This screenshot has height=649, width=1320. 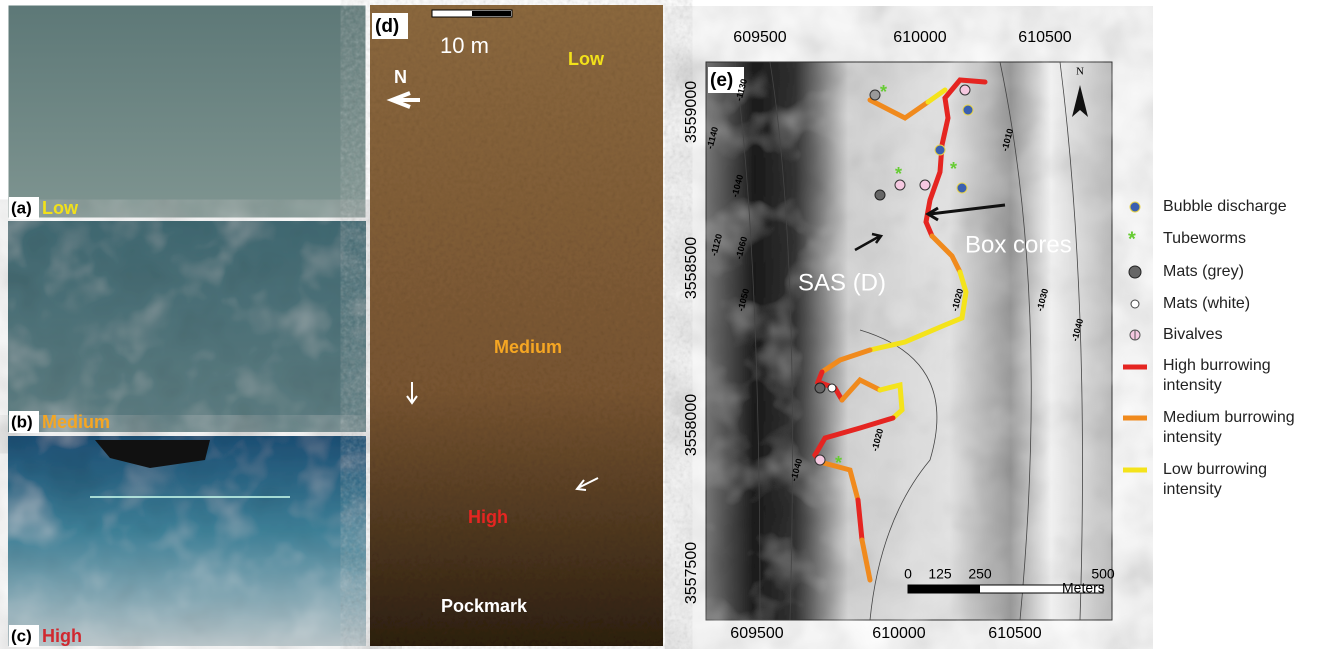 I want to click on legend-item: Medium burrowing intensity, so click(x=1229, y=427).